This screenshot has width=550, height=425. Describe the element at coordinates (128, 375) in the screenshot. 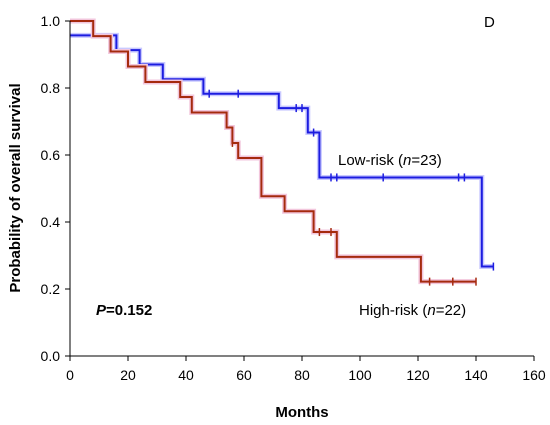

I see `x-tick-label: 20` at that location.